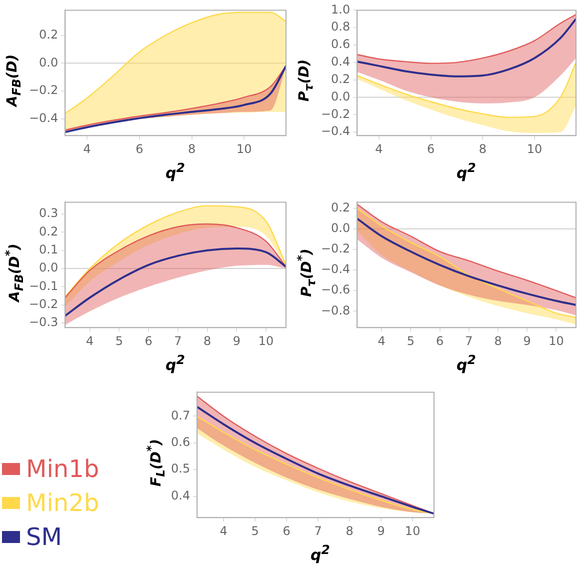 The image size is (580, 573). Describe the element at coordinates (48, 249) in the screenshot. I see `y-tick-label: 0.1` at that location.